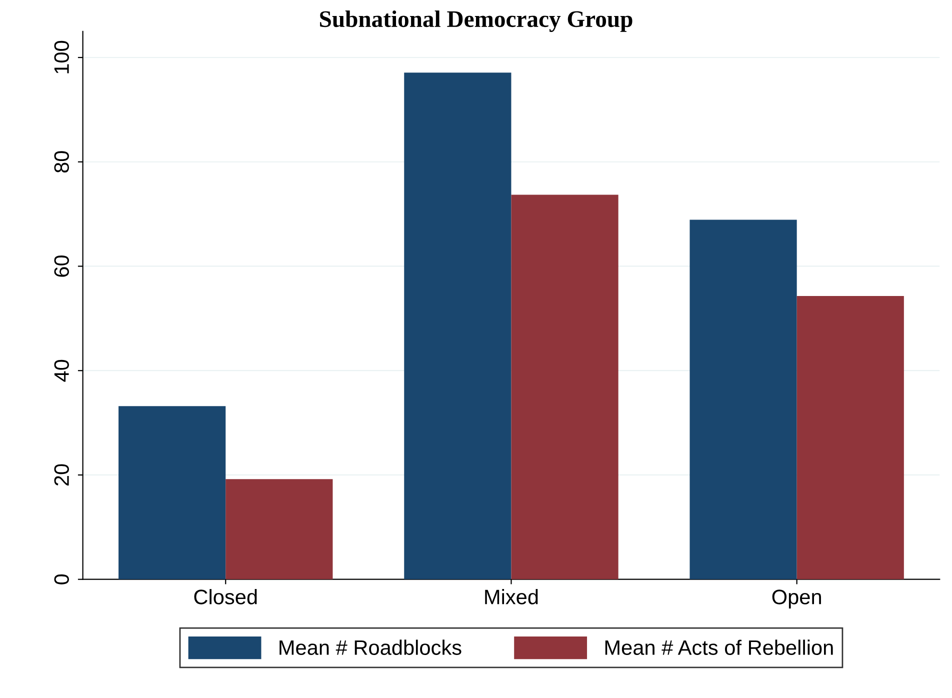 The width and height of the screenshot is (952, 698). I want to click on y-tick-label: 60, so click(61, 266).